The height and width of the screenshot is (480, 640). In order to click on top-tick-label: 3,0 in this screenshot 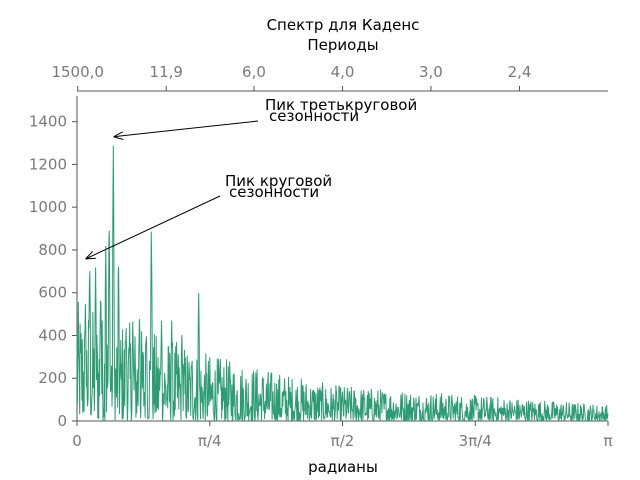, I will do `click(431, 72)`.